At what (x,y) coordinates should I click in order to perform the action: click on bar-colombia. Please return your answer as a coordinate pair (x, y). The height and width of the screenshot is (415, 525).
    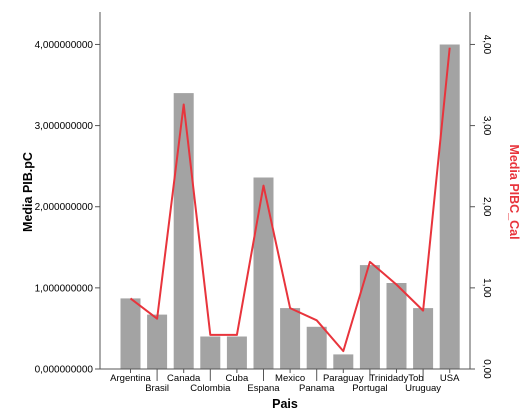
    Looking at the image, I should click on (210, 352).